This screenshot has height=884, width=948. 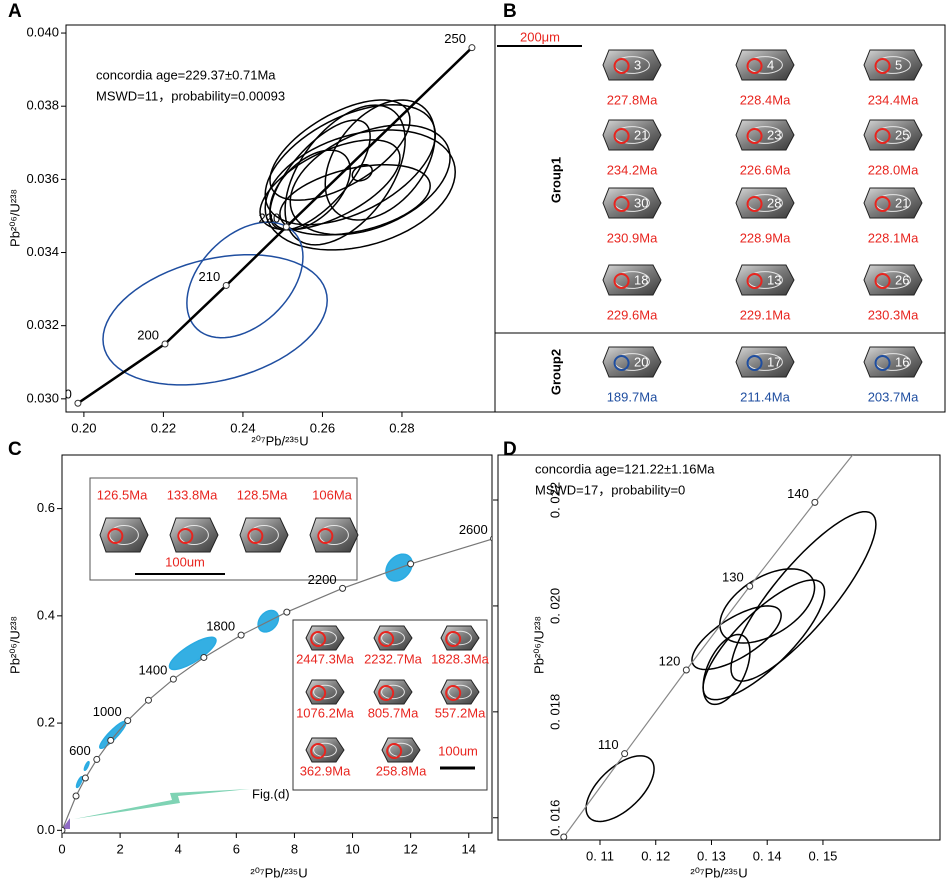 What do you see at coordinates (393, 658) in the screenshot?
I see `age-label: 2232.7Ma` at bounding box center [393, 658].